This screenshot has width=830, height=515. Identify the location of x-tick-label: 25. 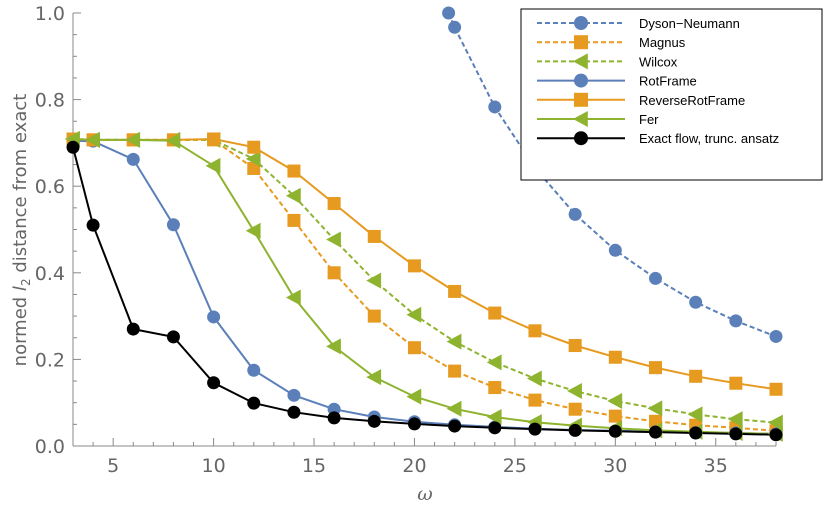
(515, 466).